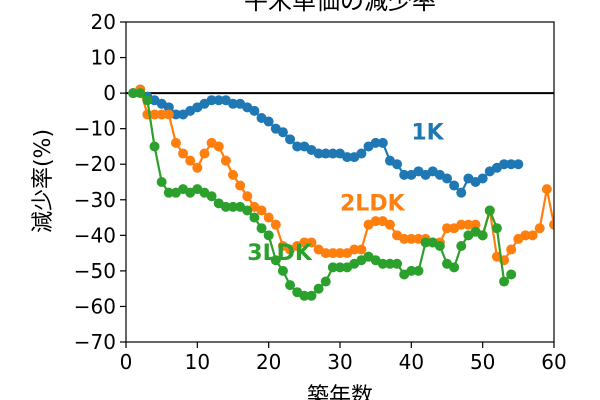  What do you see at coordinates (126, 362) in the screenshot?
I see `x-tick-label: 0` at bounding box center [126, 362].